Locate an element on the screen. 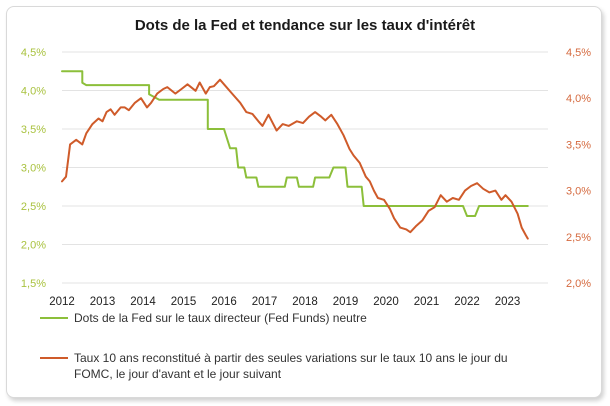 The height and width of the screenshot is (406, 610). left-tick-label: 2,0% is located at coordinates (33, 246).